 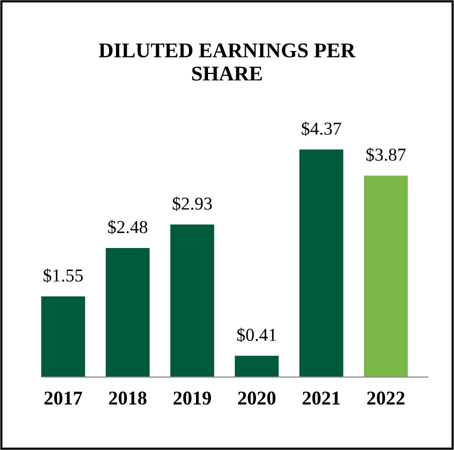 What do you see at coordinates (128, 227) in the screenshot?
I see `data-label: $2.48` at bounding box center [128, 227].